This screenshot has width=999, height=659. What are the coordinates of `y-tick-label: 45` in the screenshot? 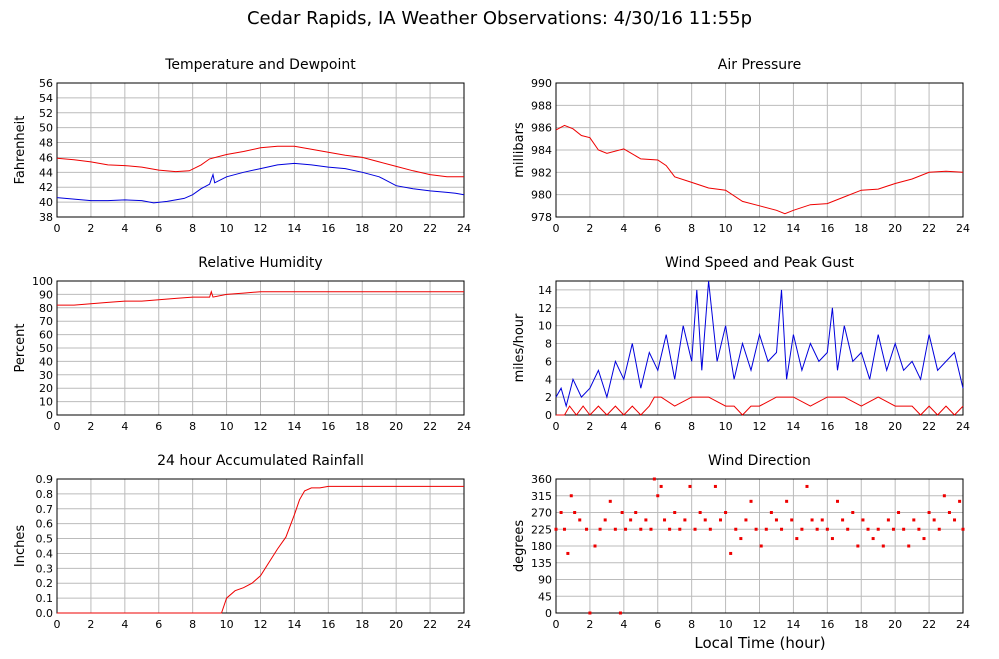 It's located at (545, 596).